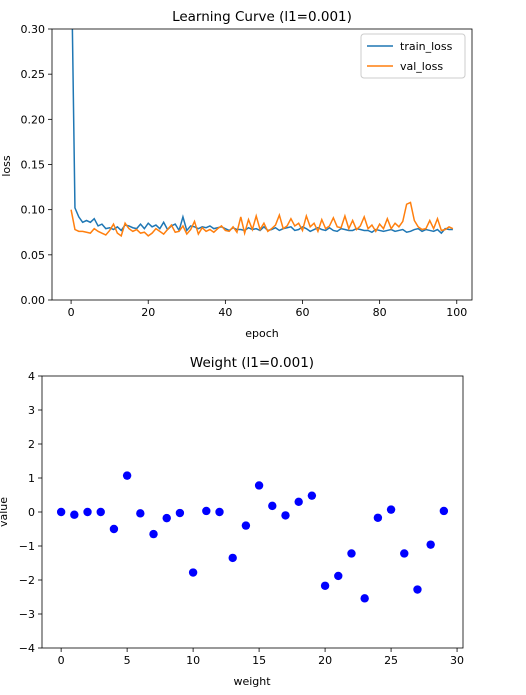 This screenshot has height=695, width=526. I want to click on learning-curve-x-label: epoch, so click(262, 333).